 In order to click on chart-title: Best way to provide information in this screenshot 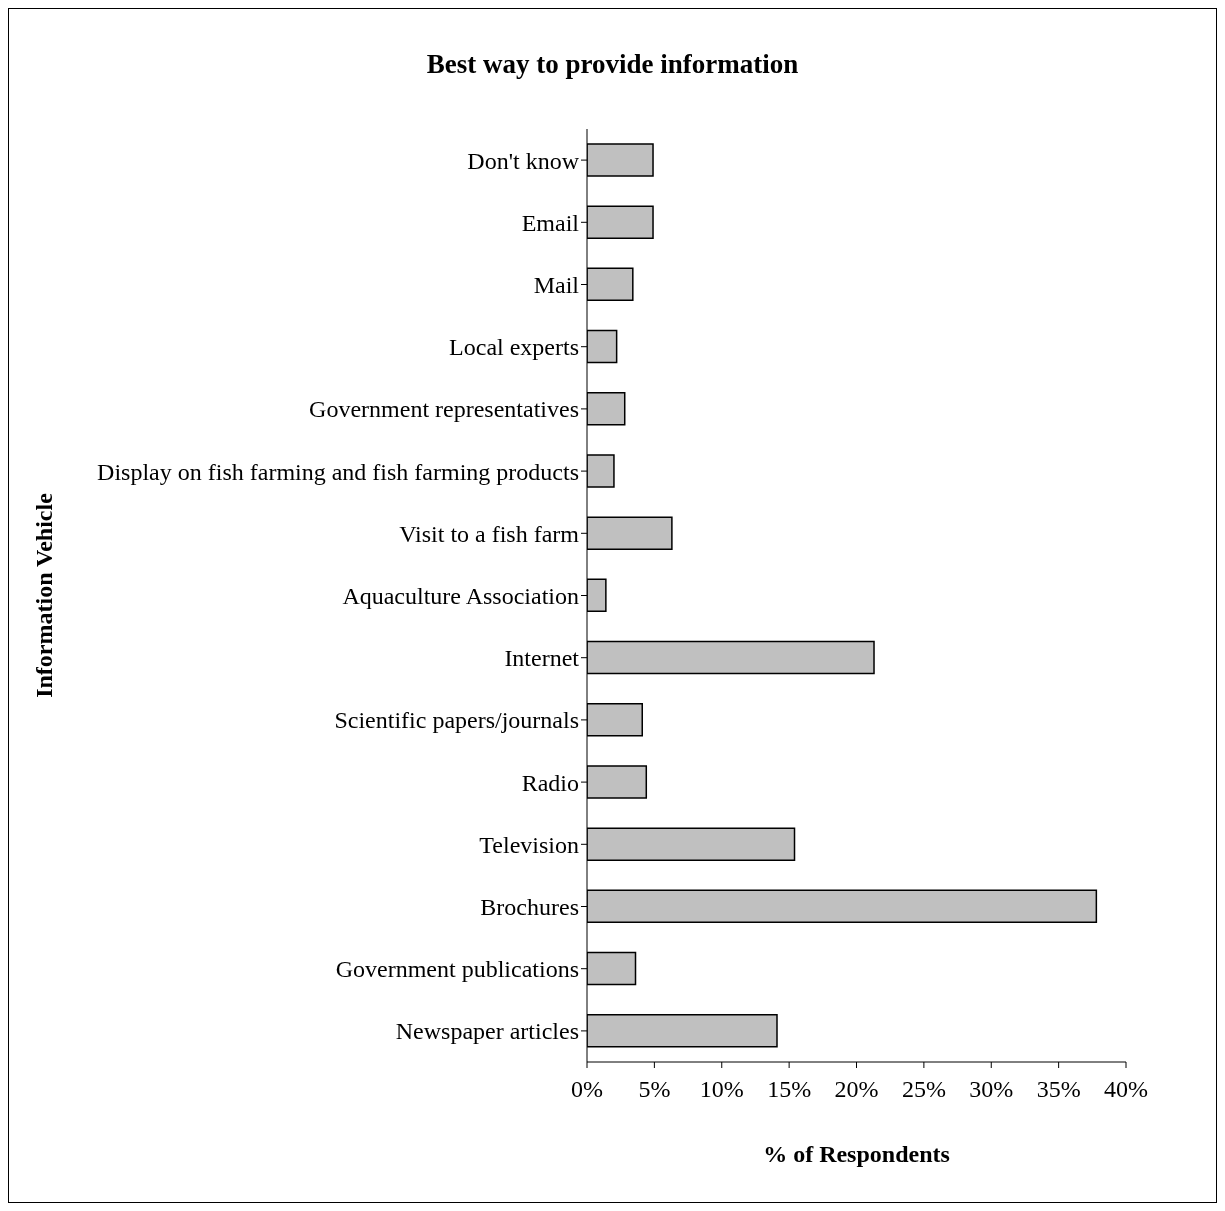, I will do `click(612, 64)`.